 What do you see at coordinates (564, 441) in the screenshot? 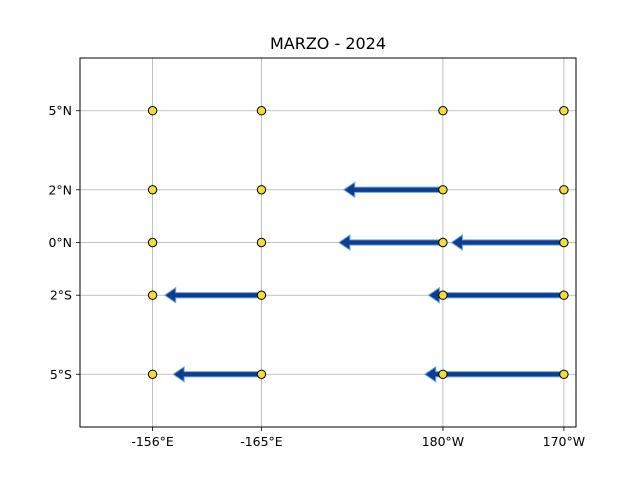
I see `x-tick-label: 170°W` at bounding box center [564, 441].